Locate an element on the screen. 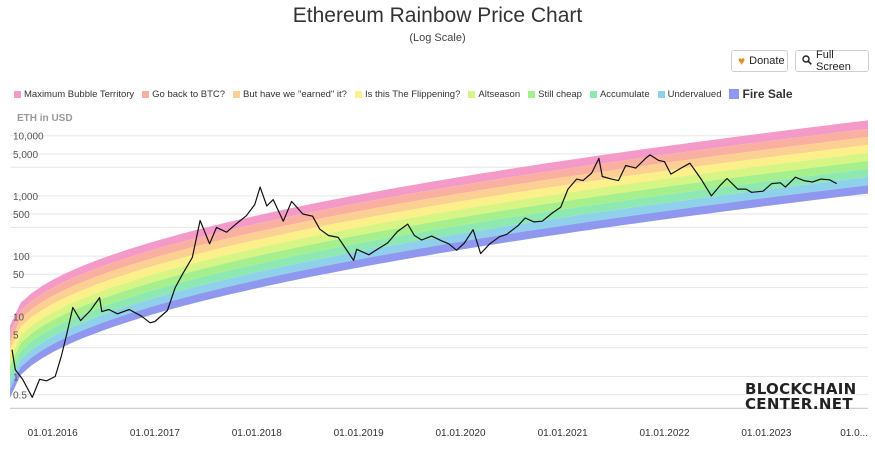  legend-label: Accumulate is located at coordinates (624, 94).